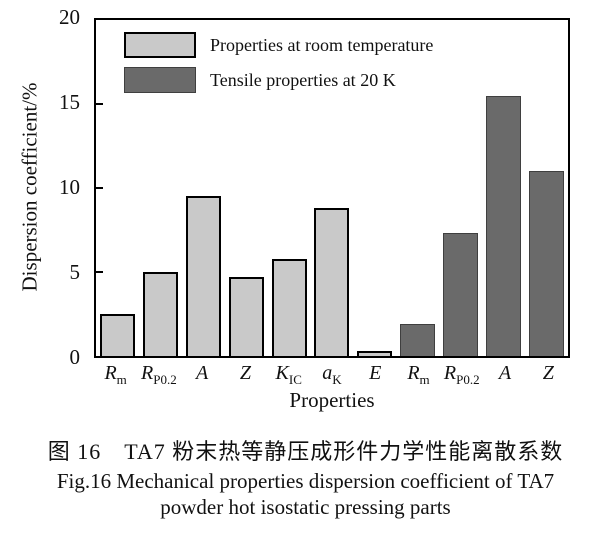  What do you see at coordinates (69, 187) in the screenshot?
I see `y-tick-label-10: 10` at bounding box center [69, 187].